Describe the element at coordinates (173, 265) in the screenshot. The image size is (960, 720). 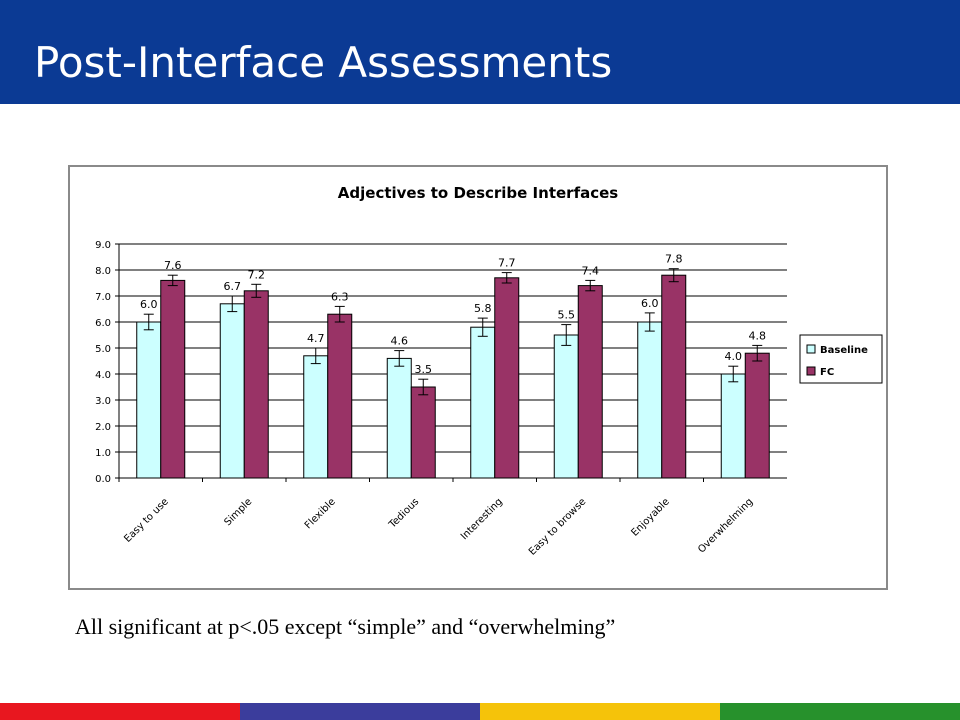
I see `data-label: 7.6` at that location.